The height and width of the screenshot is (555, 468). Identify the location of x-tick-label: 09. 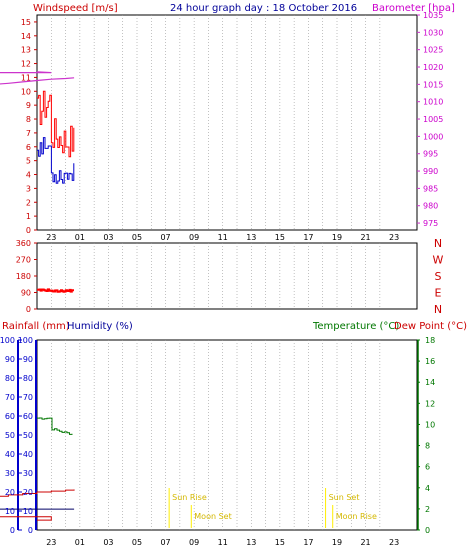
(194, 237).